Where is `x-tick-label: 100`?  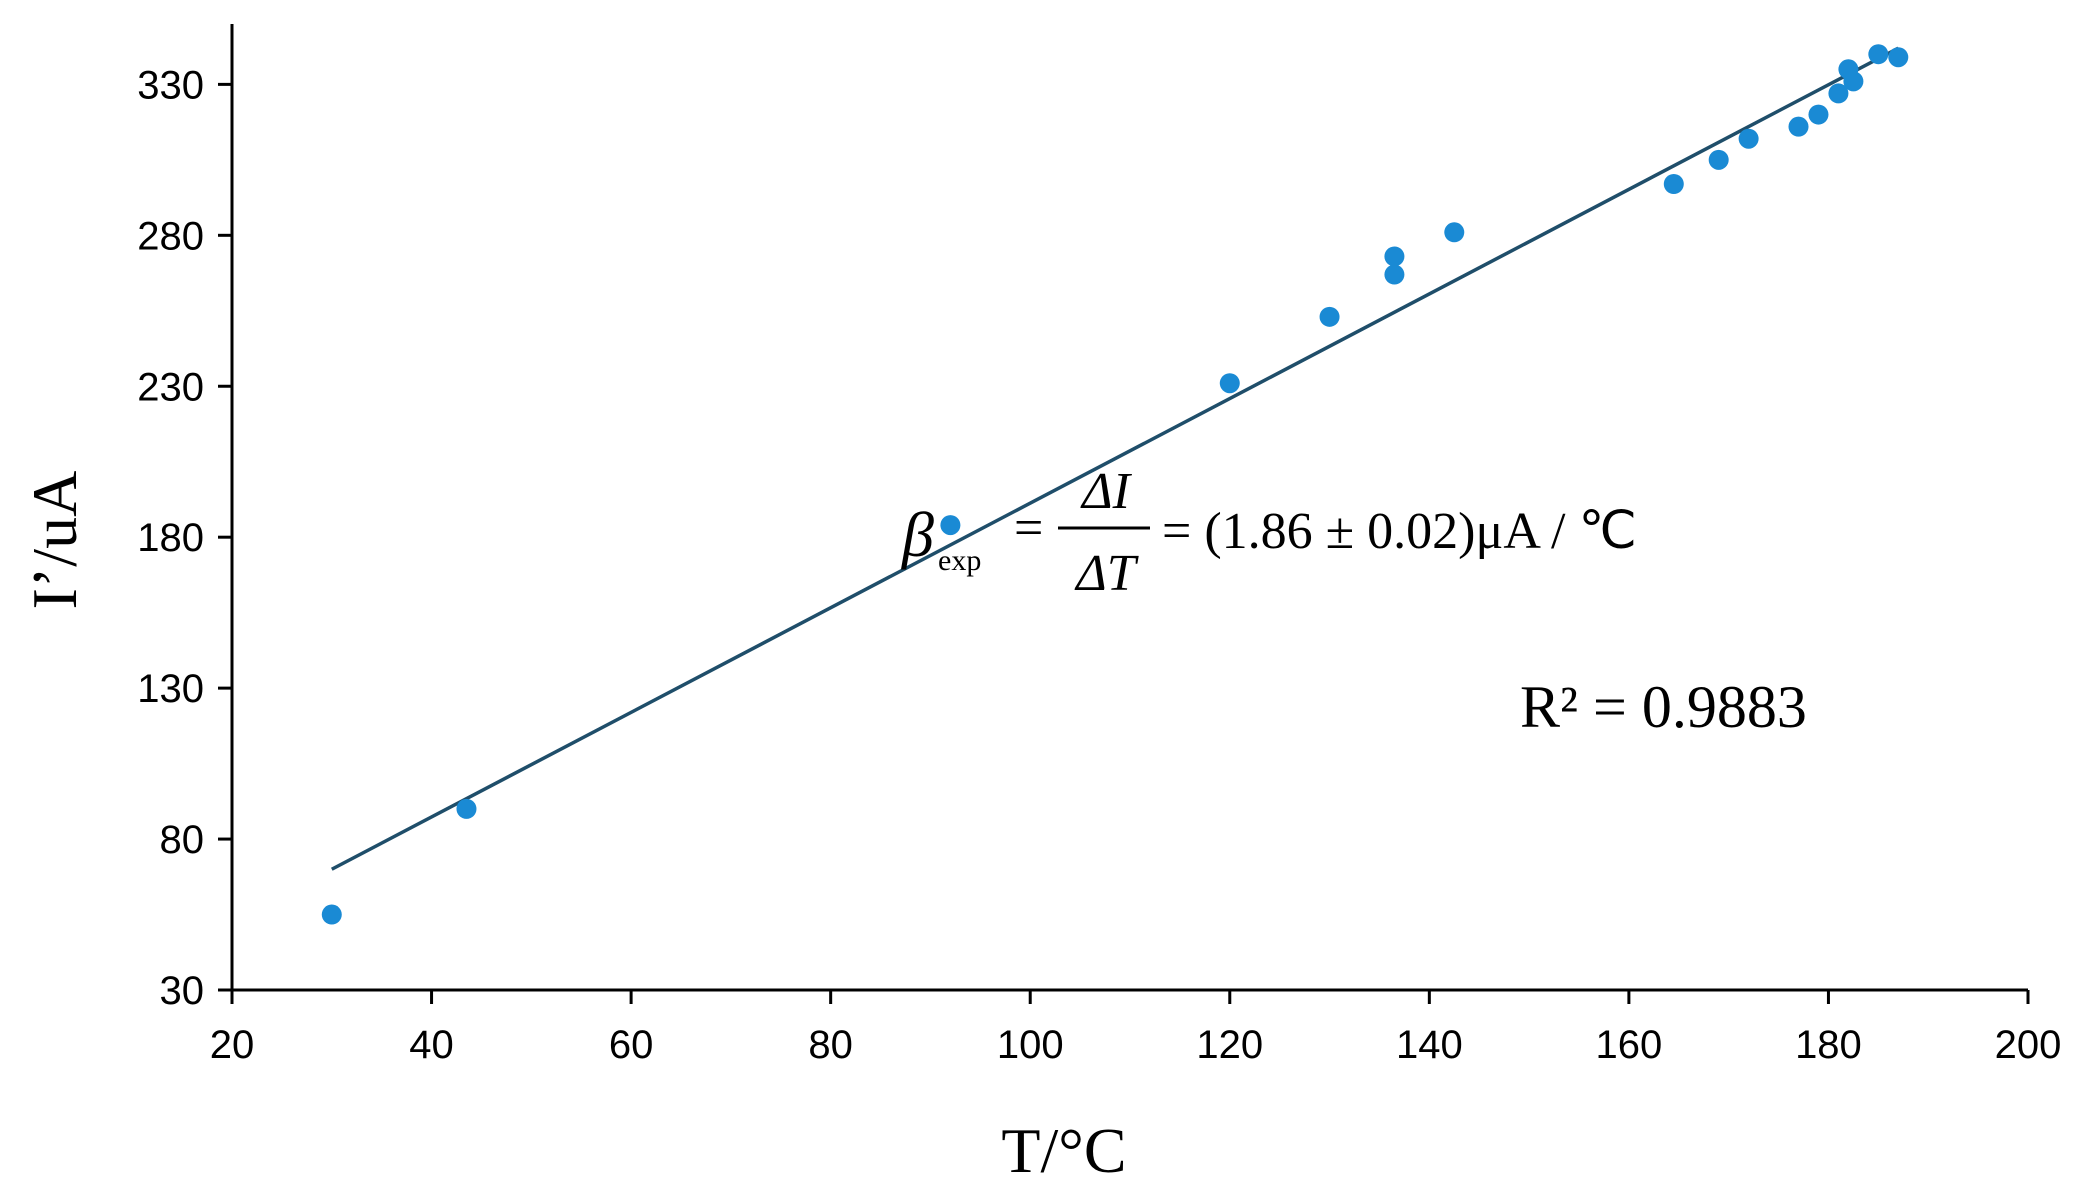
x-tick-label: 100 is located at coordinates (1030, 1045).